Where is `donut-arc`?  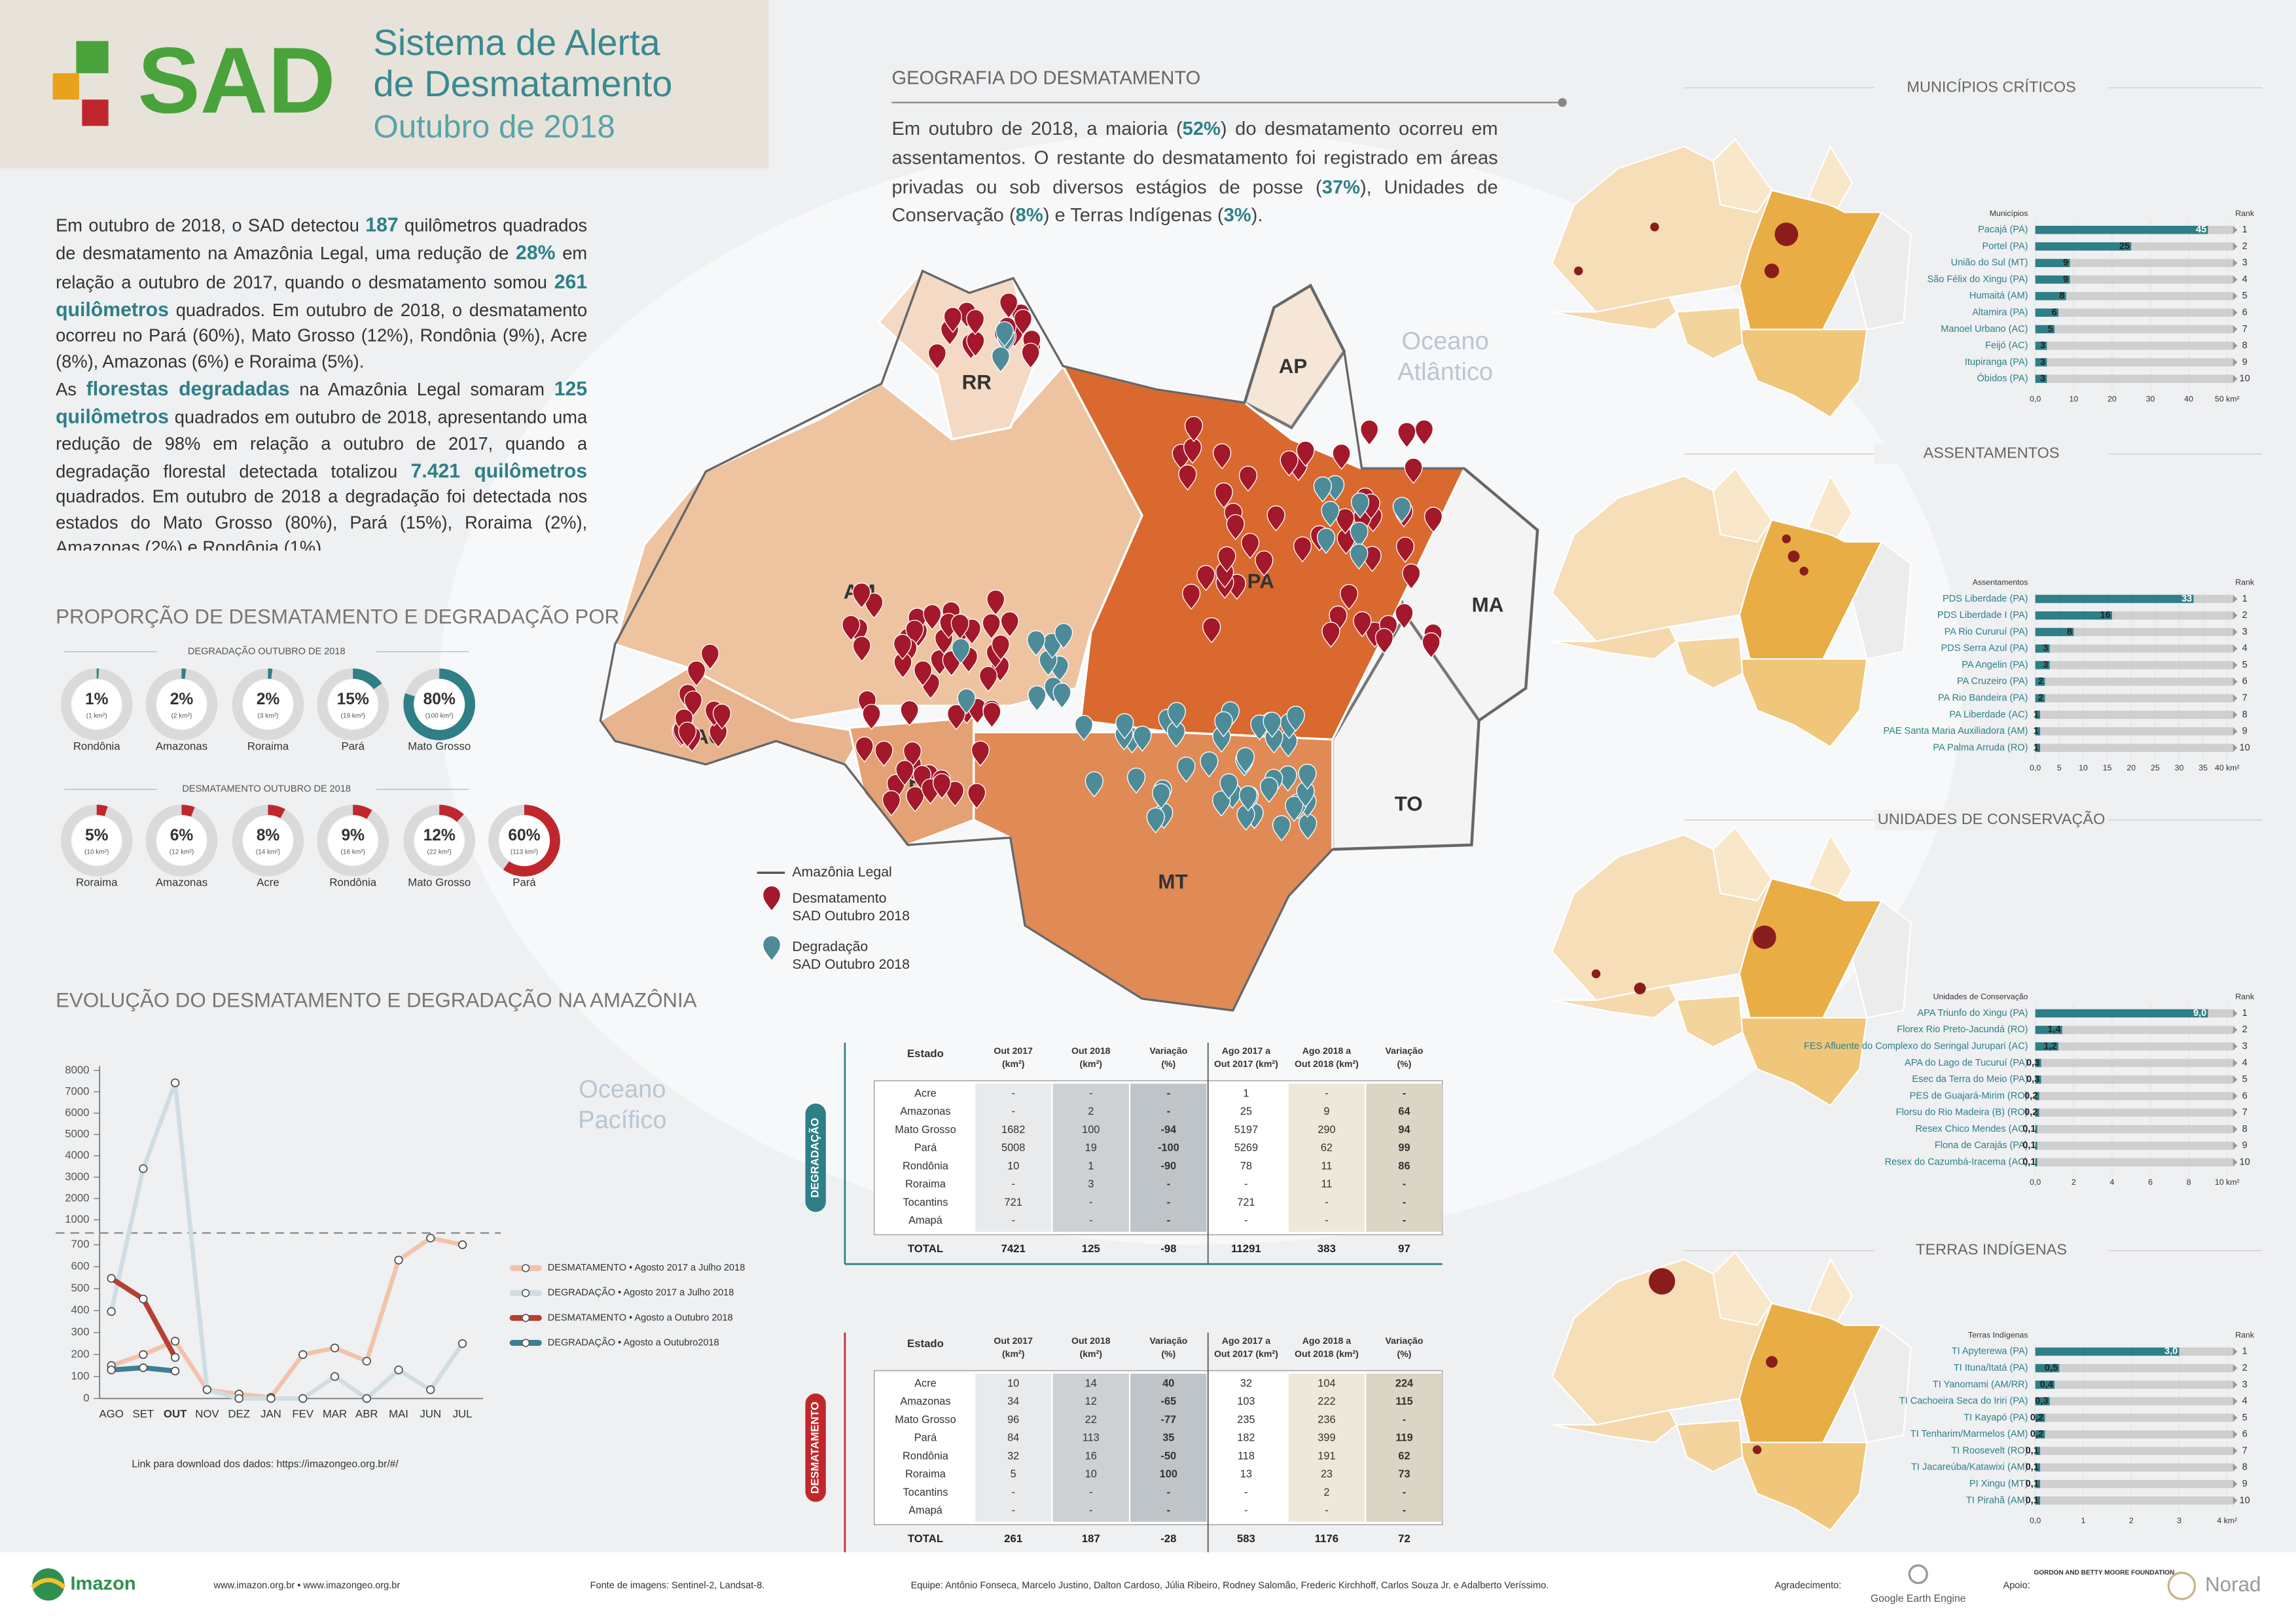 donut-arc is located at coordinates (102, 810).